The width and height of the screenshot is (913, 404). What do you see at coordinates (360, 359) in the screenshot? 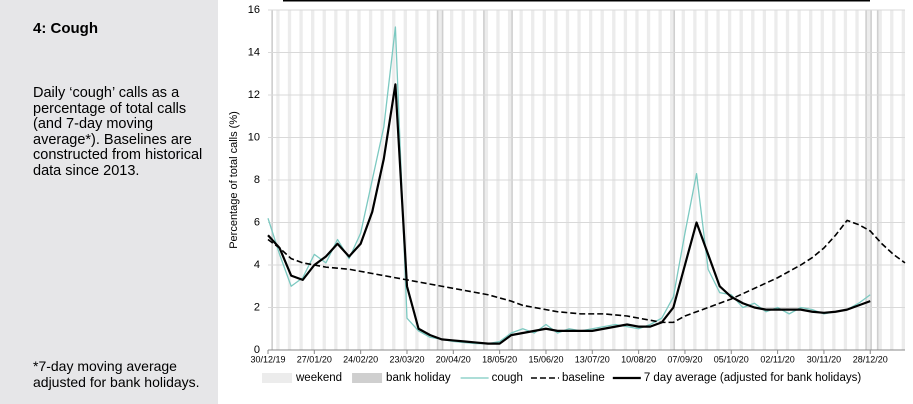
I see `x-tick-label: 24/02/20` at bounding box center [360, 359].